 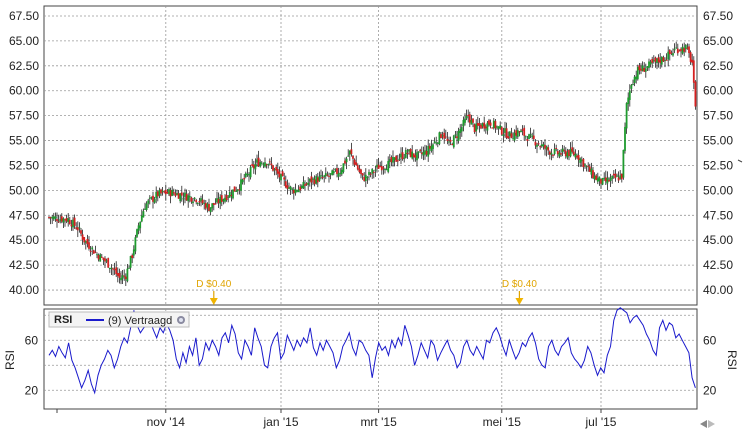 What do you see at coordinates (703, 424) in the screenshot?
I see `scroll-left-icon` at bounding box center [703, 424].